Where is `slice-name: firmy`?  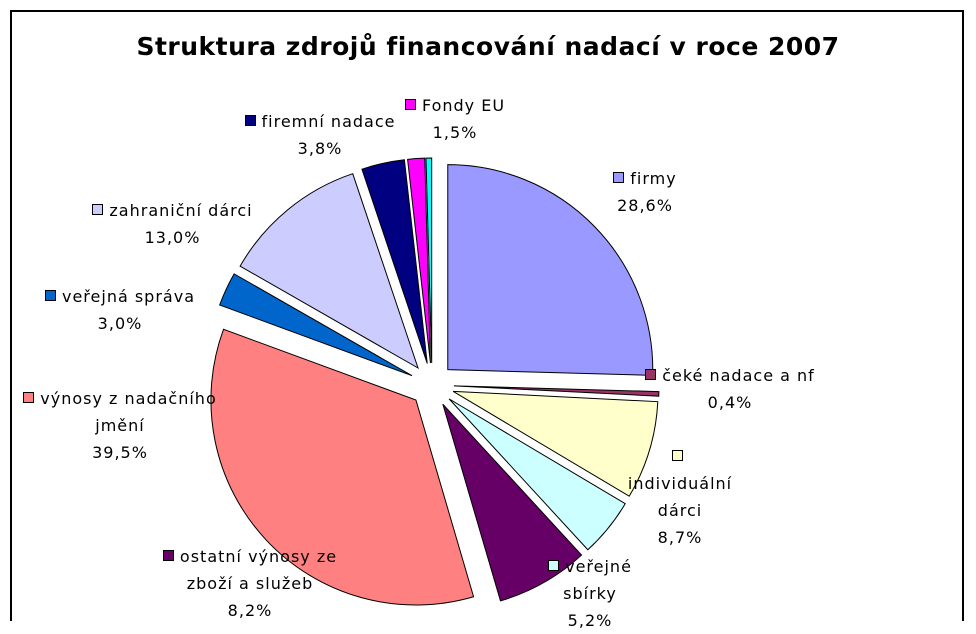 slice-name: firmy is located at coordinates (653, 178).